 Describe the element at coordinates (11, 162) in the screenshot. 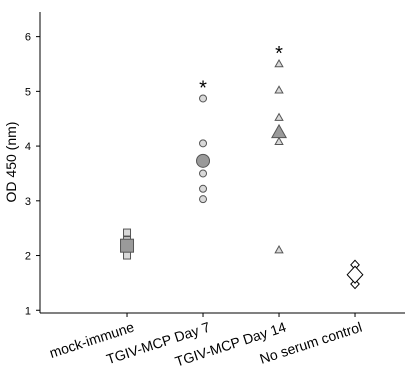

I see `y-axis-label: OD 450 (nm)` at that location.